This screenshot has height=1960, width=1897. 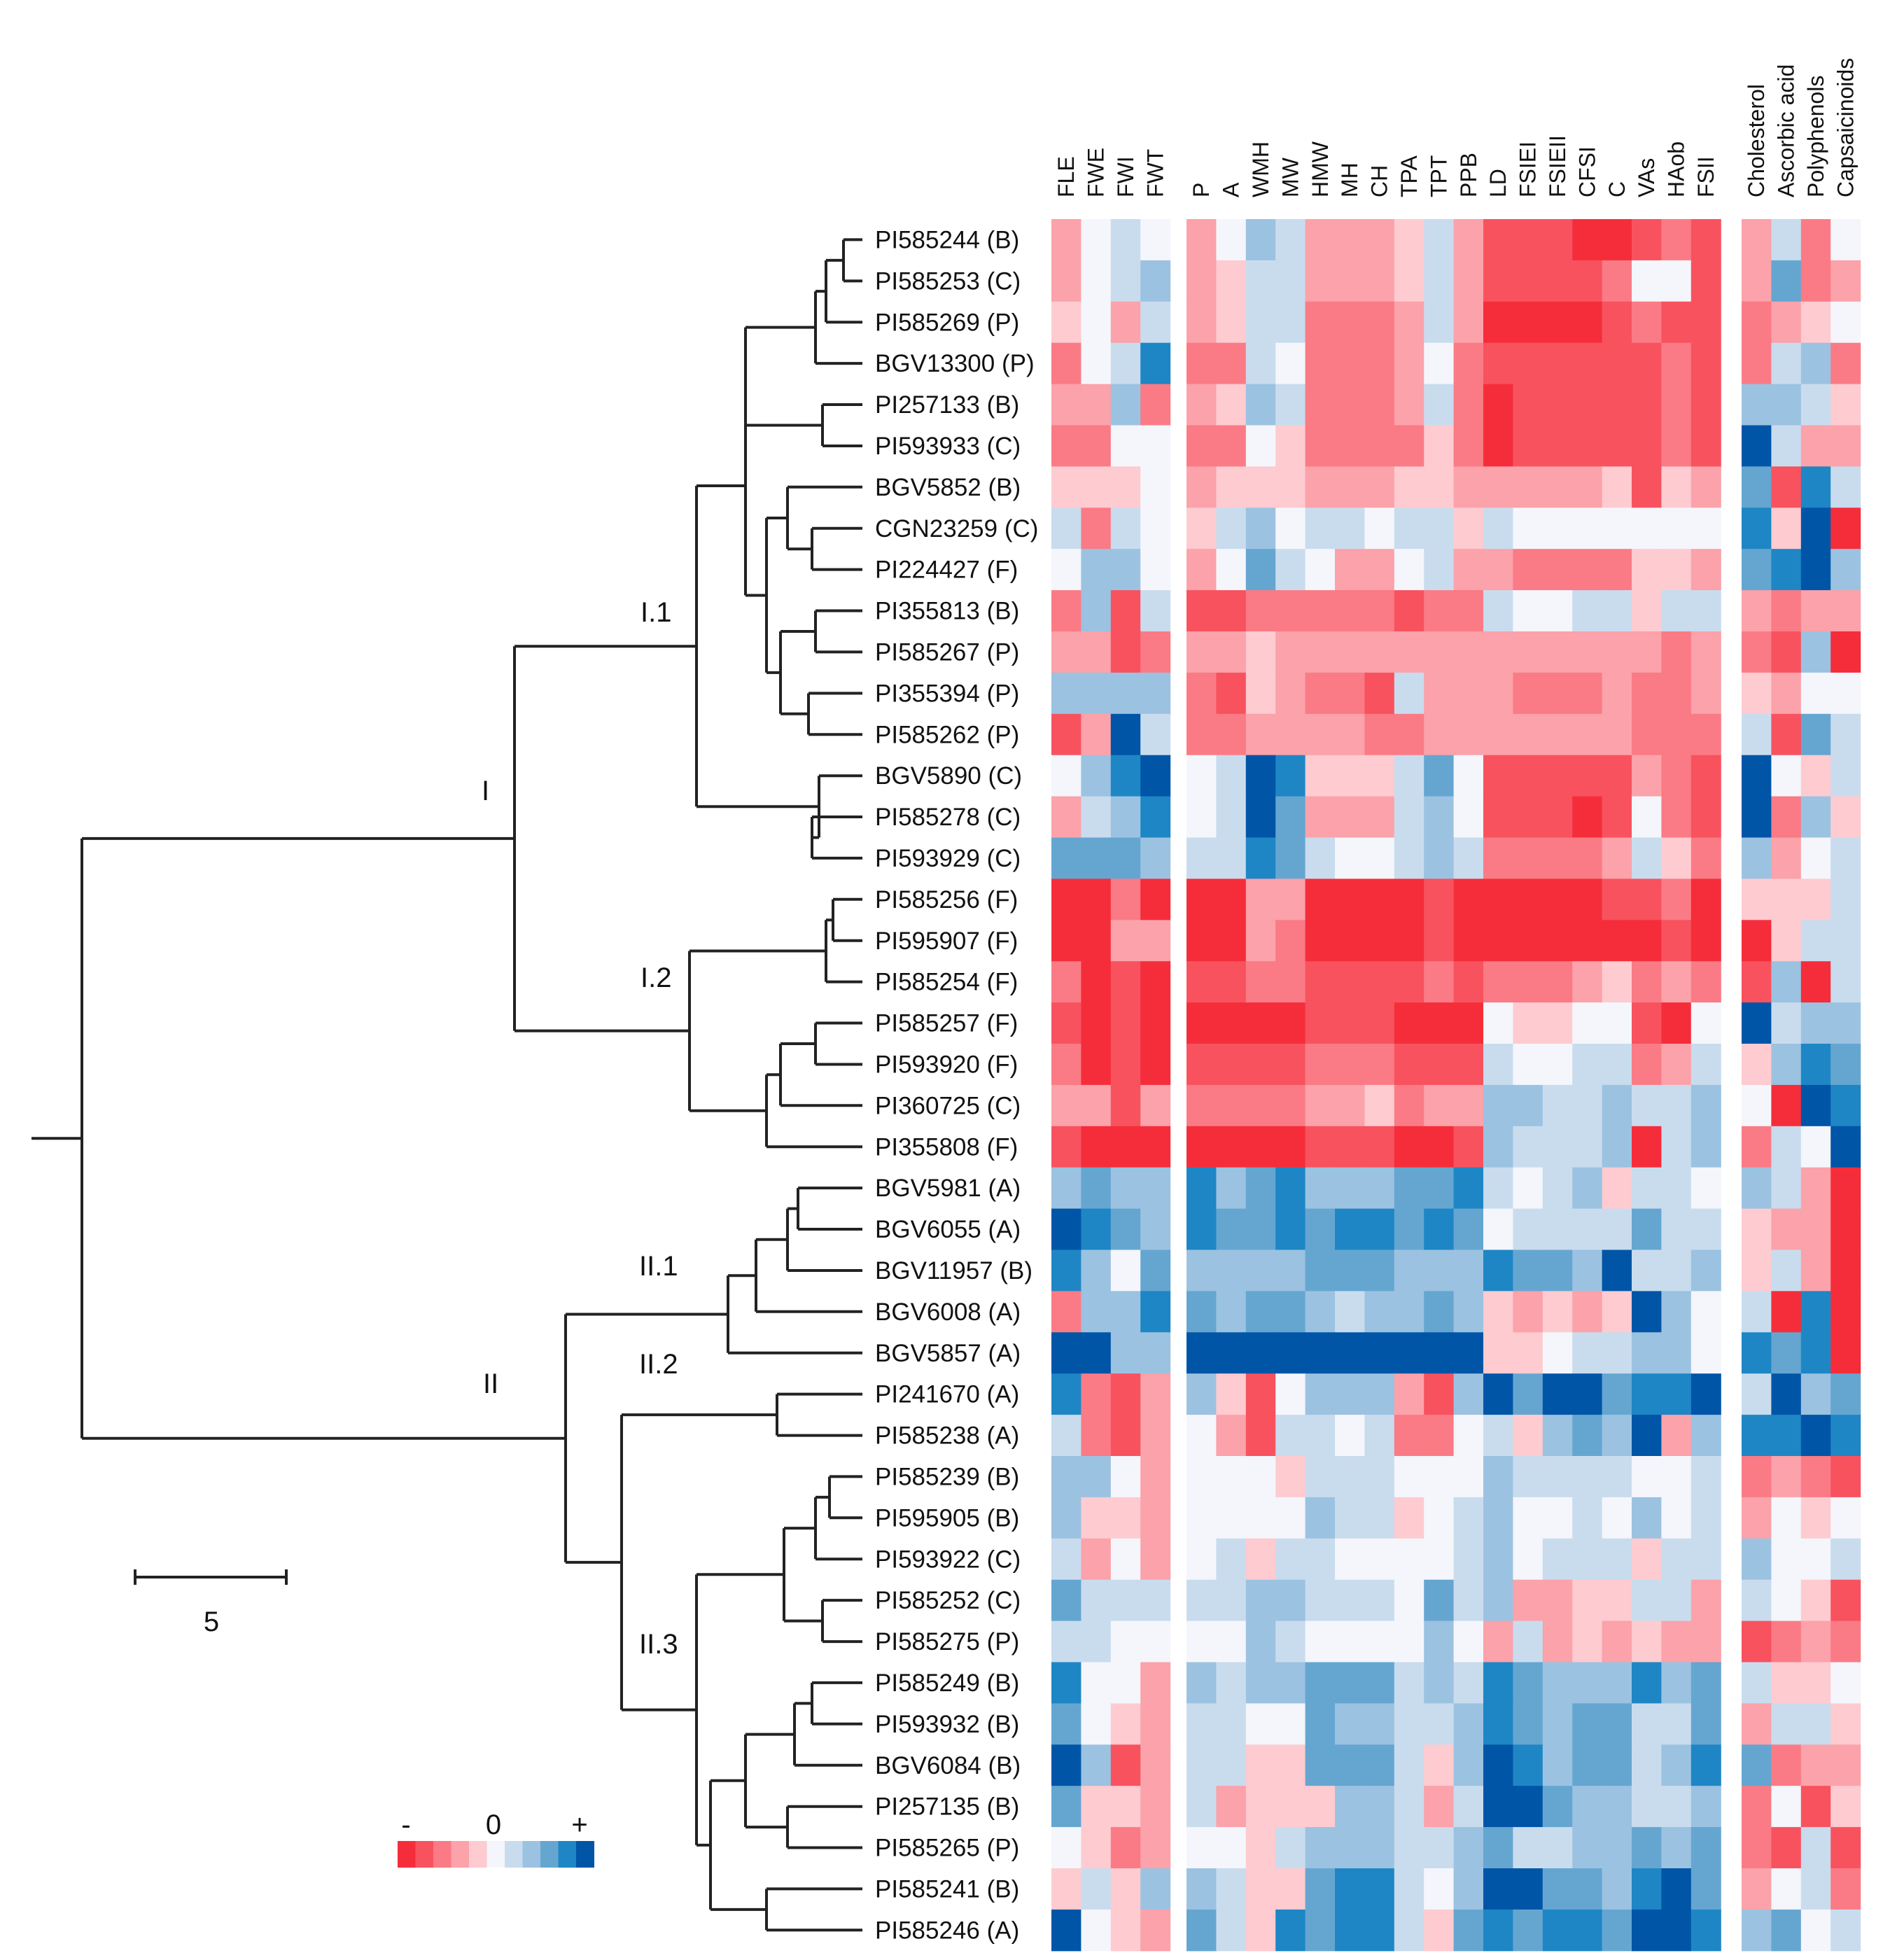 What do you see at coordinates (1231, 1641) in the screenshot?
I see `heatmap-cell-pi585275-p-a` at bounding box center [1231, 1641].